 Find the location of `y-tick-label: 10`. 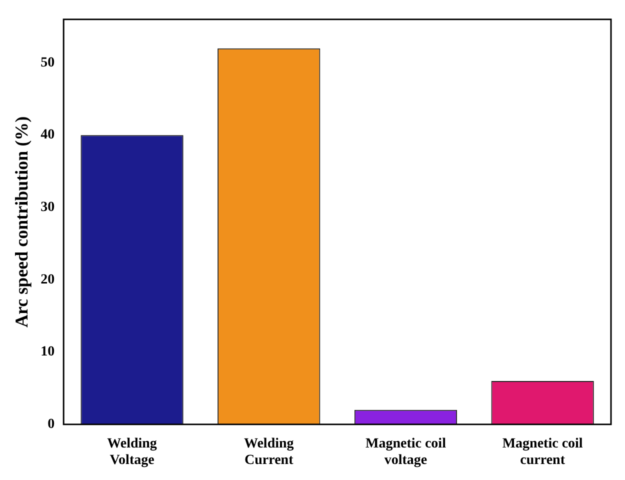

y-tick-label: 10 is located at coordinates (47, 352).